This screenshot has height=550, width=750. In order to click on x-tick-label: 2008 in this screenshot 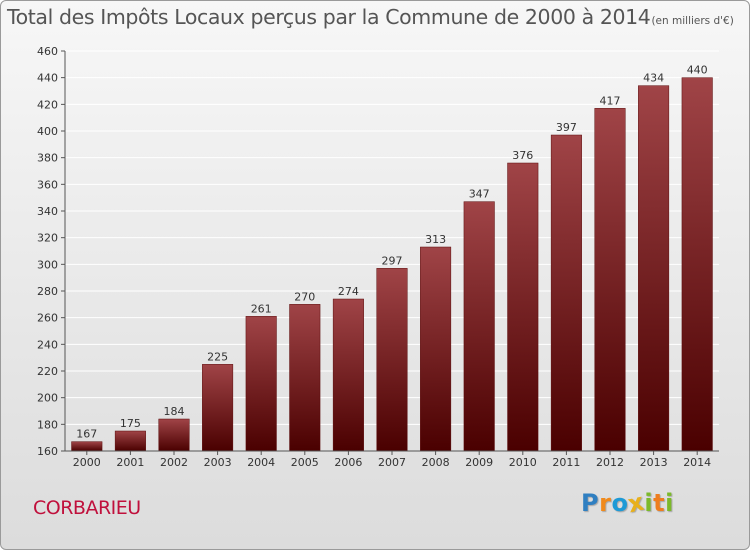, I will do `click(436, 462)`.